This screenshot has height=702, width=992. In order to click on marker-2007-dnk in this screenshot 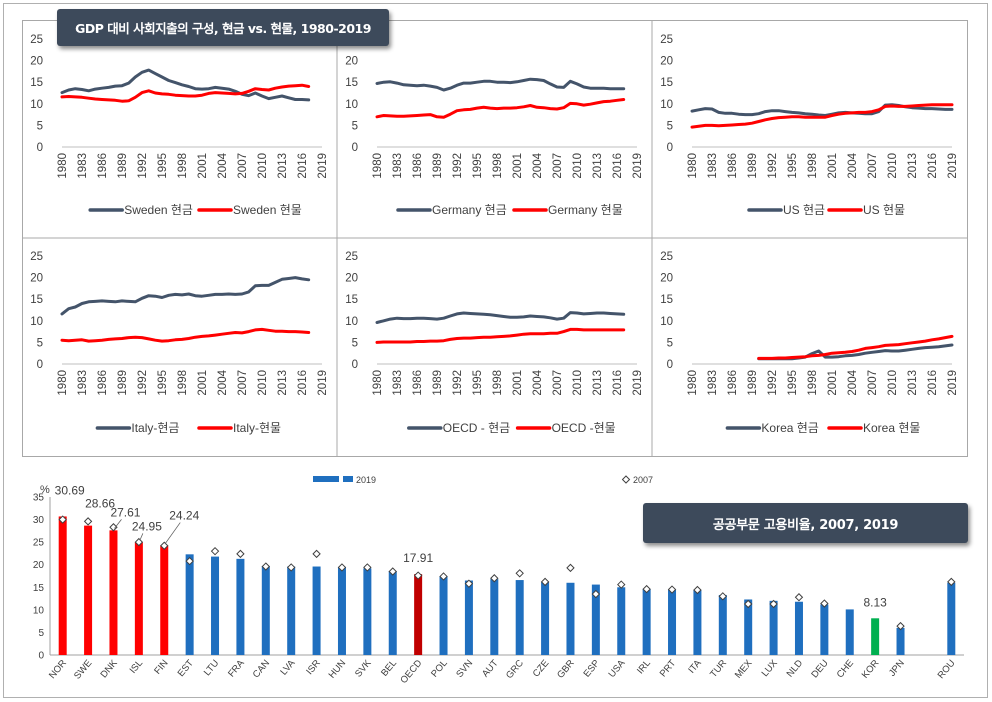, I will do `click(113, 527)`.